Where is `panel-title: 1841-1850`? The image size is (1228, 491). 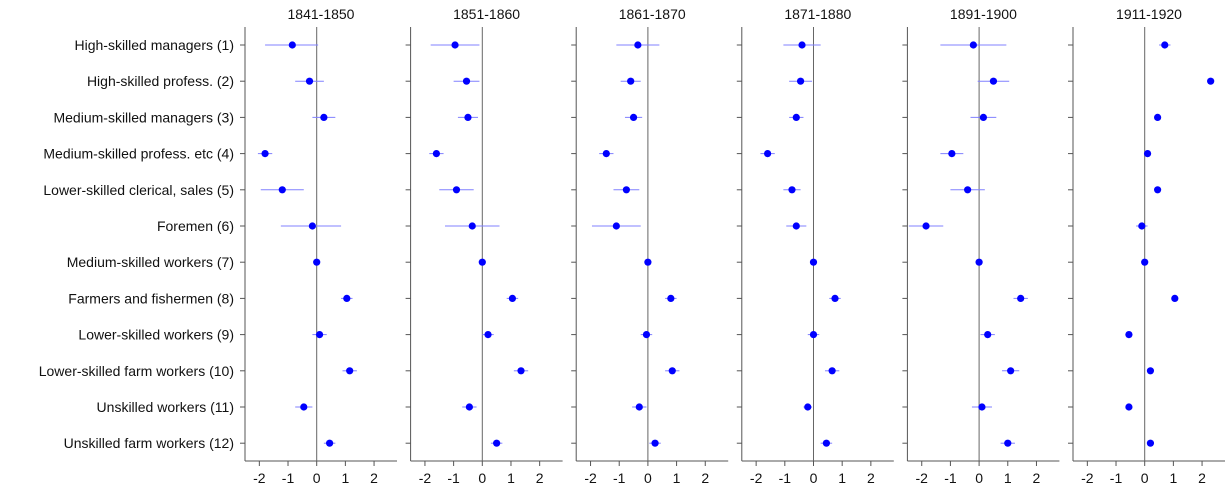 panel-title: 1841-1850 is located at coordinates (321, 14).